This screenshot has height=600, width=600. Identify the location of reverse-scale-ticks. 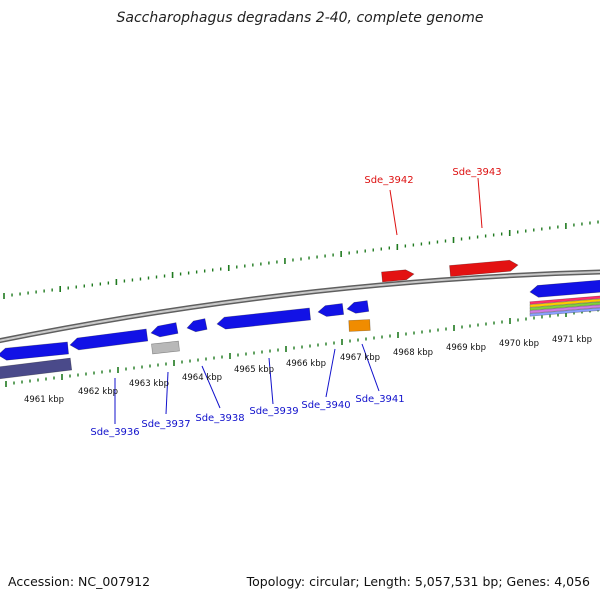
(302, 347).